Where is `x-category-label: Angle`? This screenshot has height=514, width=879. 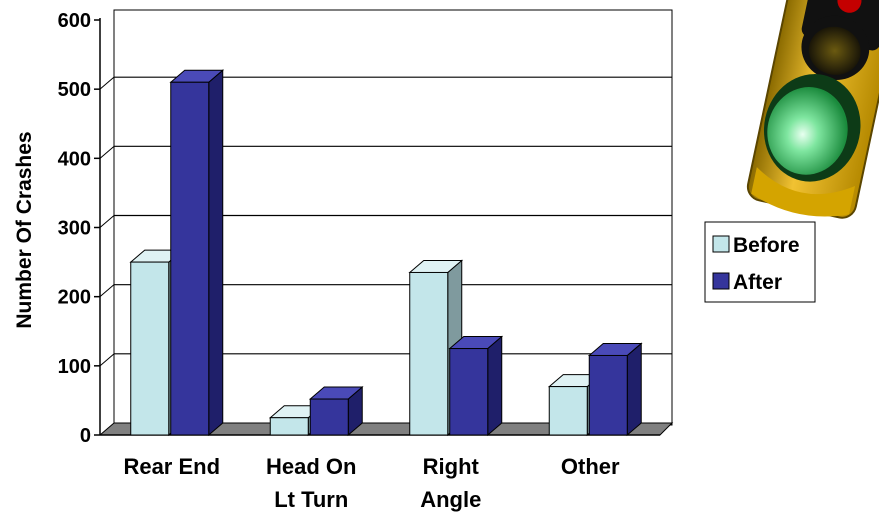
x-category-label: Angle is located at coordinates (450, 499).